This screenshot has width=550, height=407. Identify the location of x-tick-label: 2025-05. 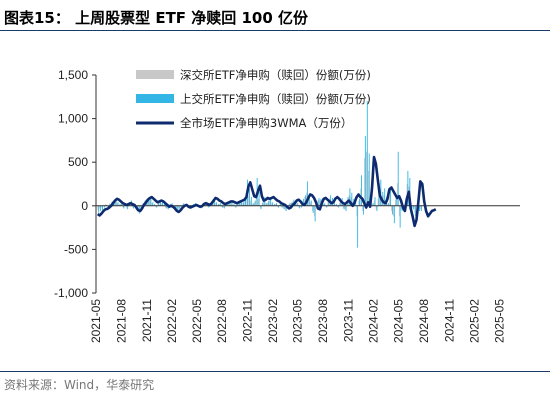
(499, 321).